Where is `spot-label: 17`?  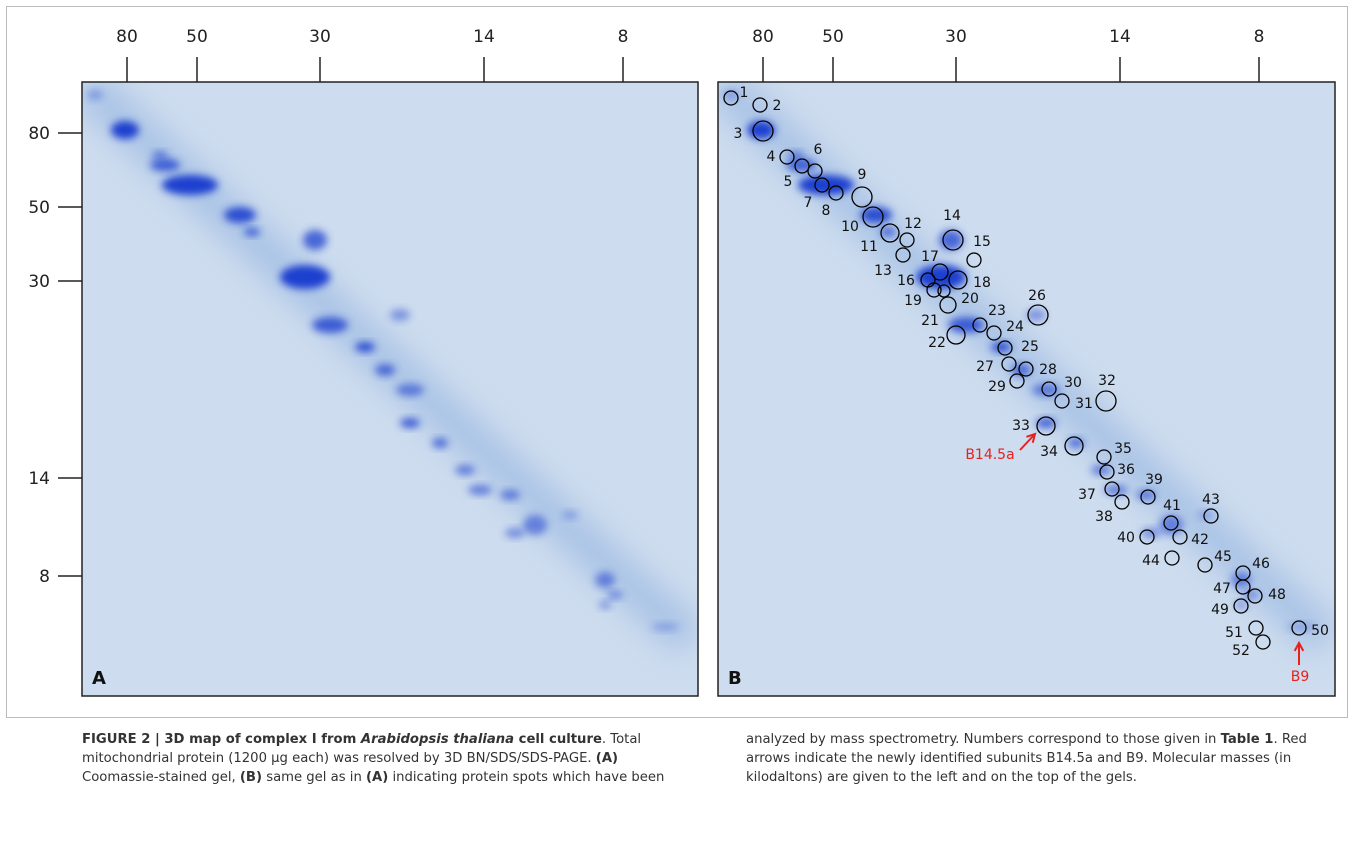 spot-label: 17 is located at coordinates (930, 257).